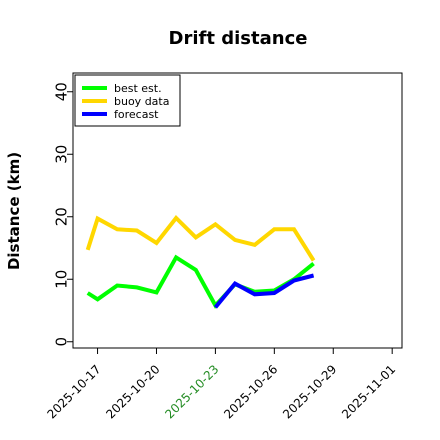 The image size is (440, 440). Describe the element at coordinates (61, 216) in the screenshot. I see `y-tick-label: 20` at that location.